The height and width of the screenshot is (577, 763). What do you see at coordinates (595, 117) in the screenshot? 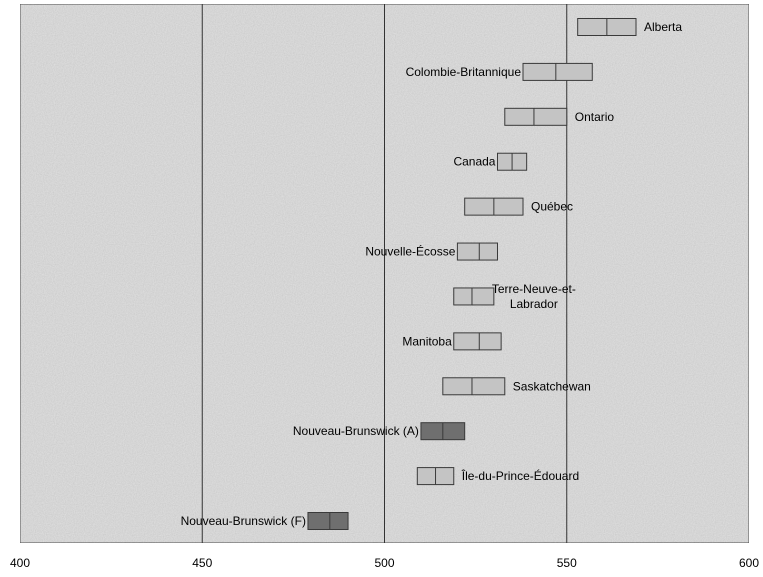
I see `label-ontario: Ontario` at bounding box center [595, 117].